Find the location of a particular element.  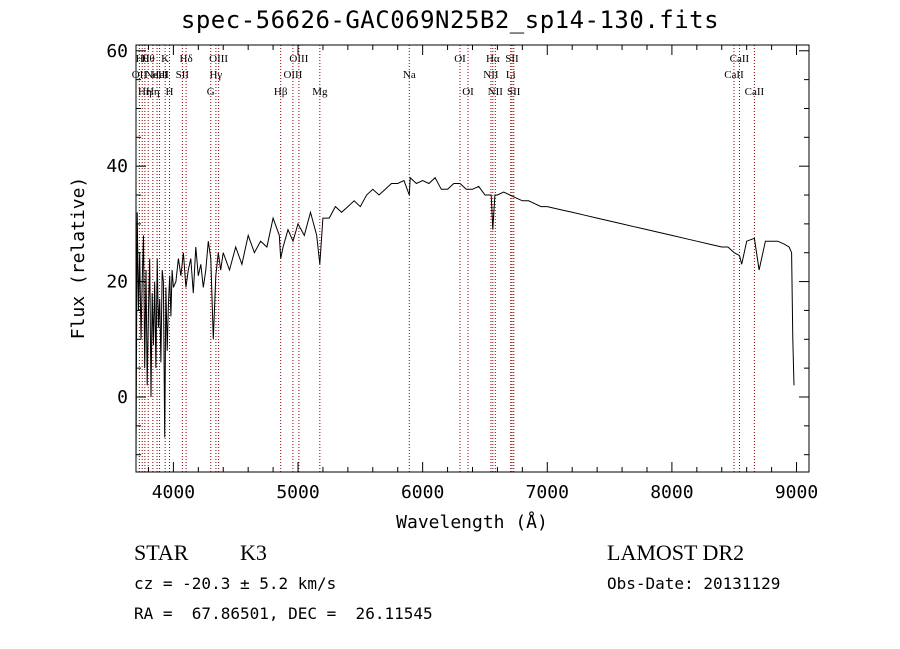

y-tick-label: 0 is located at coordinates (122, 397).